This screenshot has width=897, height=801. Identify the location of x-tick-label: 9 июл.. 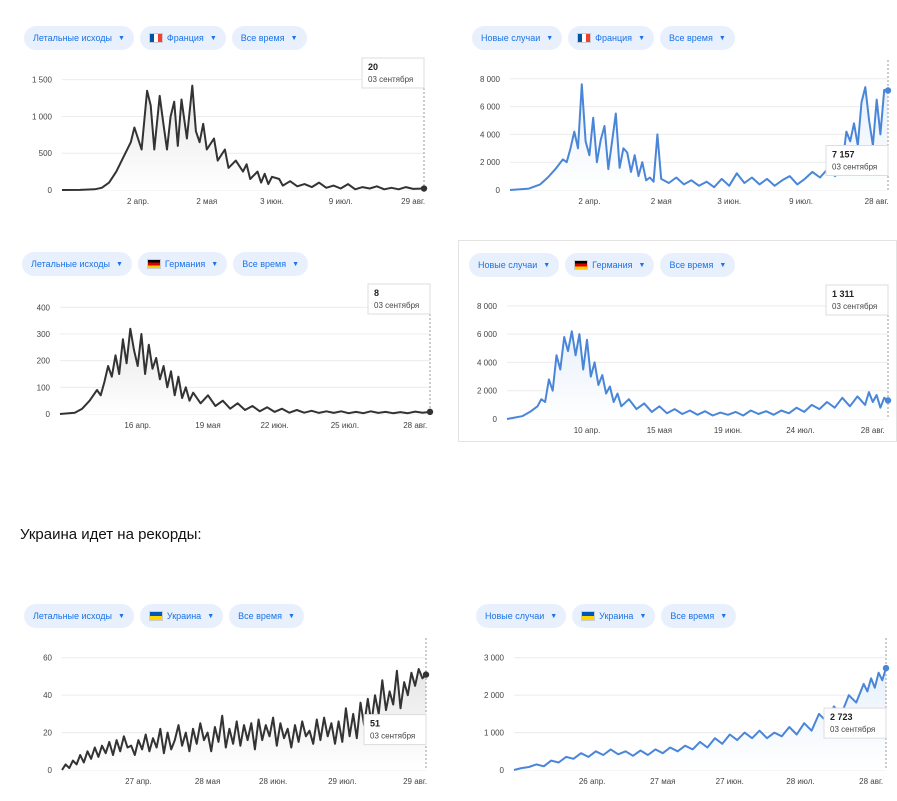
(801, 201).